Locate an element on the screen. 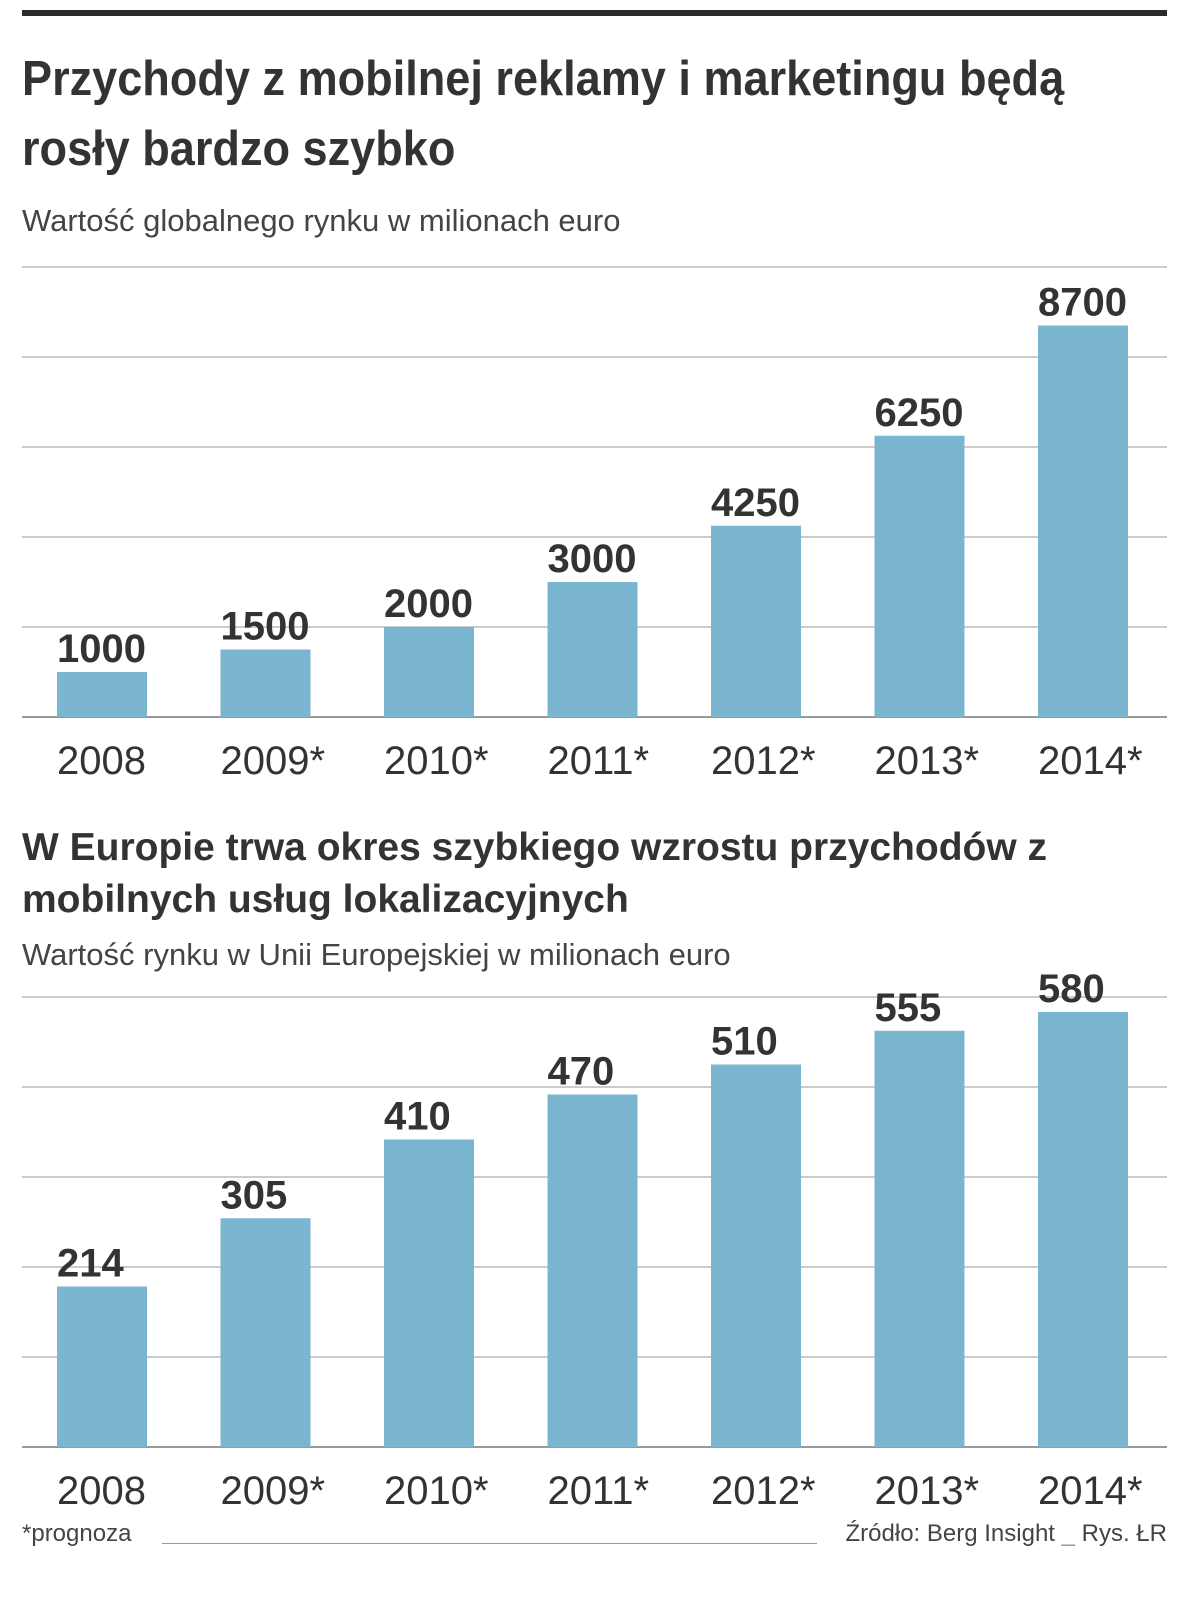  chart1-bar-2014* is located at coordinates (1083, 521).